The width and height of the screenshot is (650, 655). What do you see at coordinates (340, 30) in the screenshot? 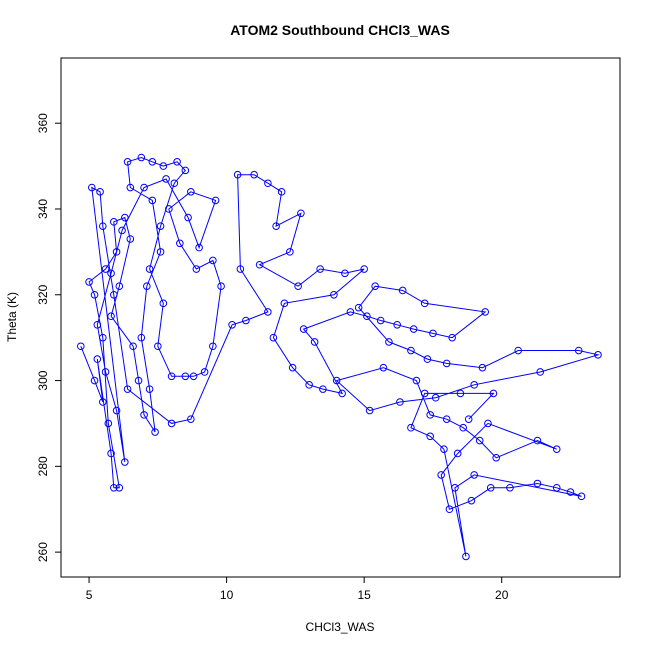
I see `chart-title: ATOM2 Southbound CHCl3_WAS` at bounding box center [340, 30].